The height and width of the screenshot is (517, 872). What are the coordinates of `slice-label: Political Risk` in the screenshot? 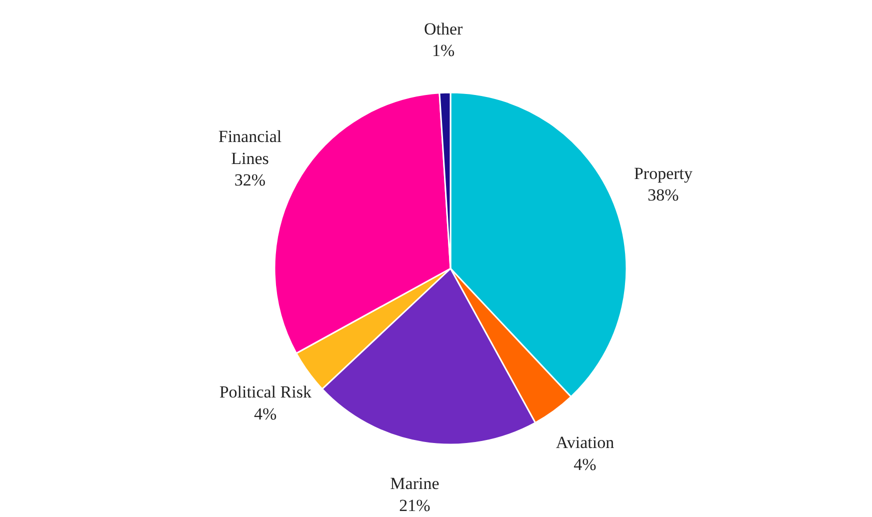 It's located at (265, 392).